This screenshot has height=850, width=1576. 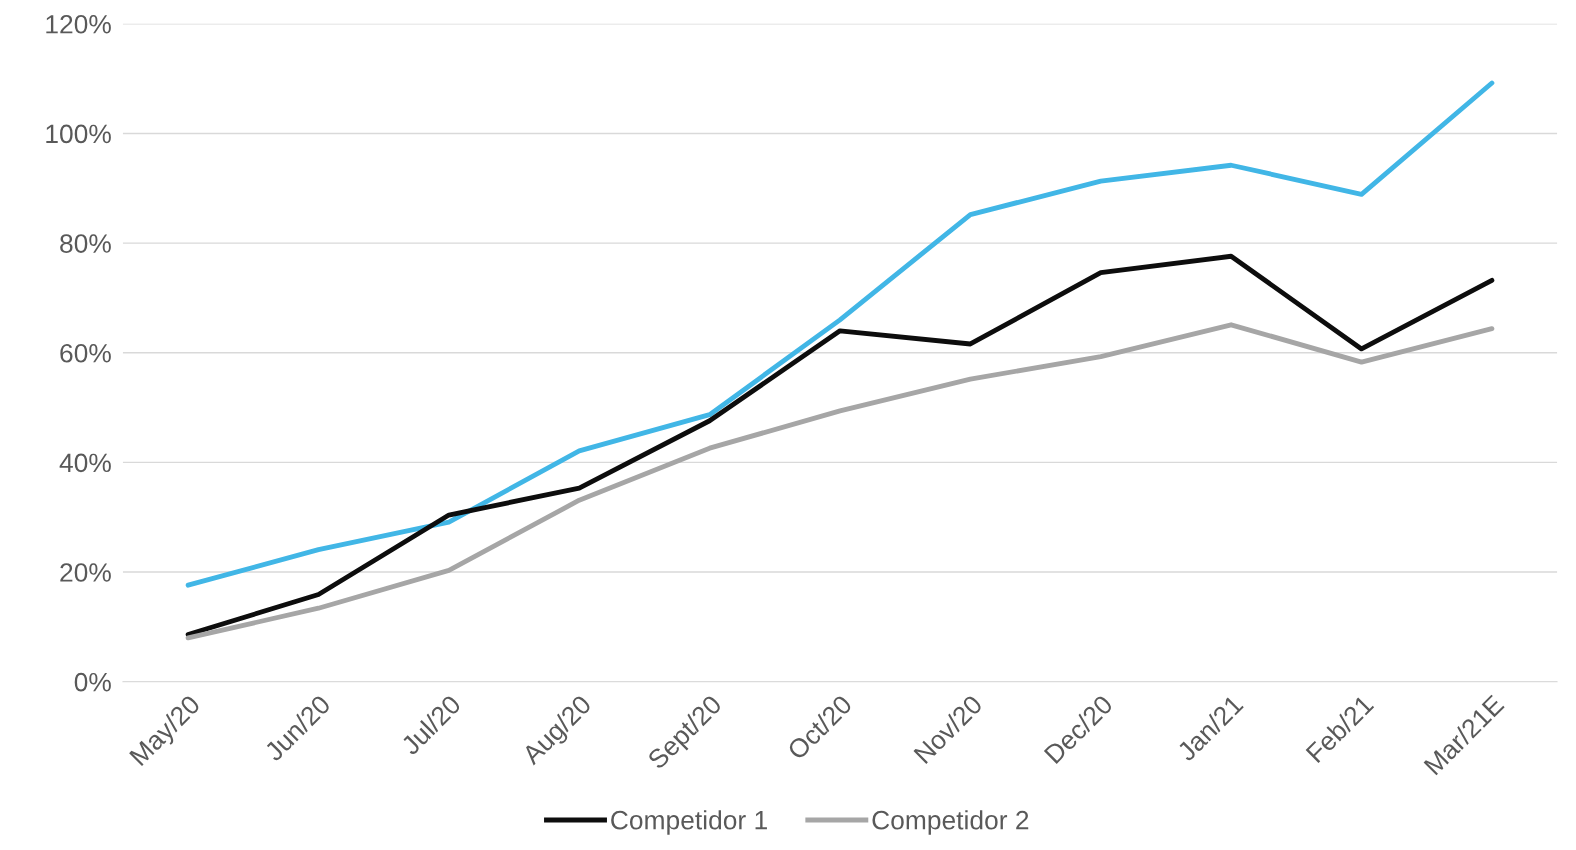 I want to click on y-tick-label: 60%, so click(x=85, y=353).